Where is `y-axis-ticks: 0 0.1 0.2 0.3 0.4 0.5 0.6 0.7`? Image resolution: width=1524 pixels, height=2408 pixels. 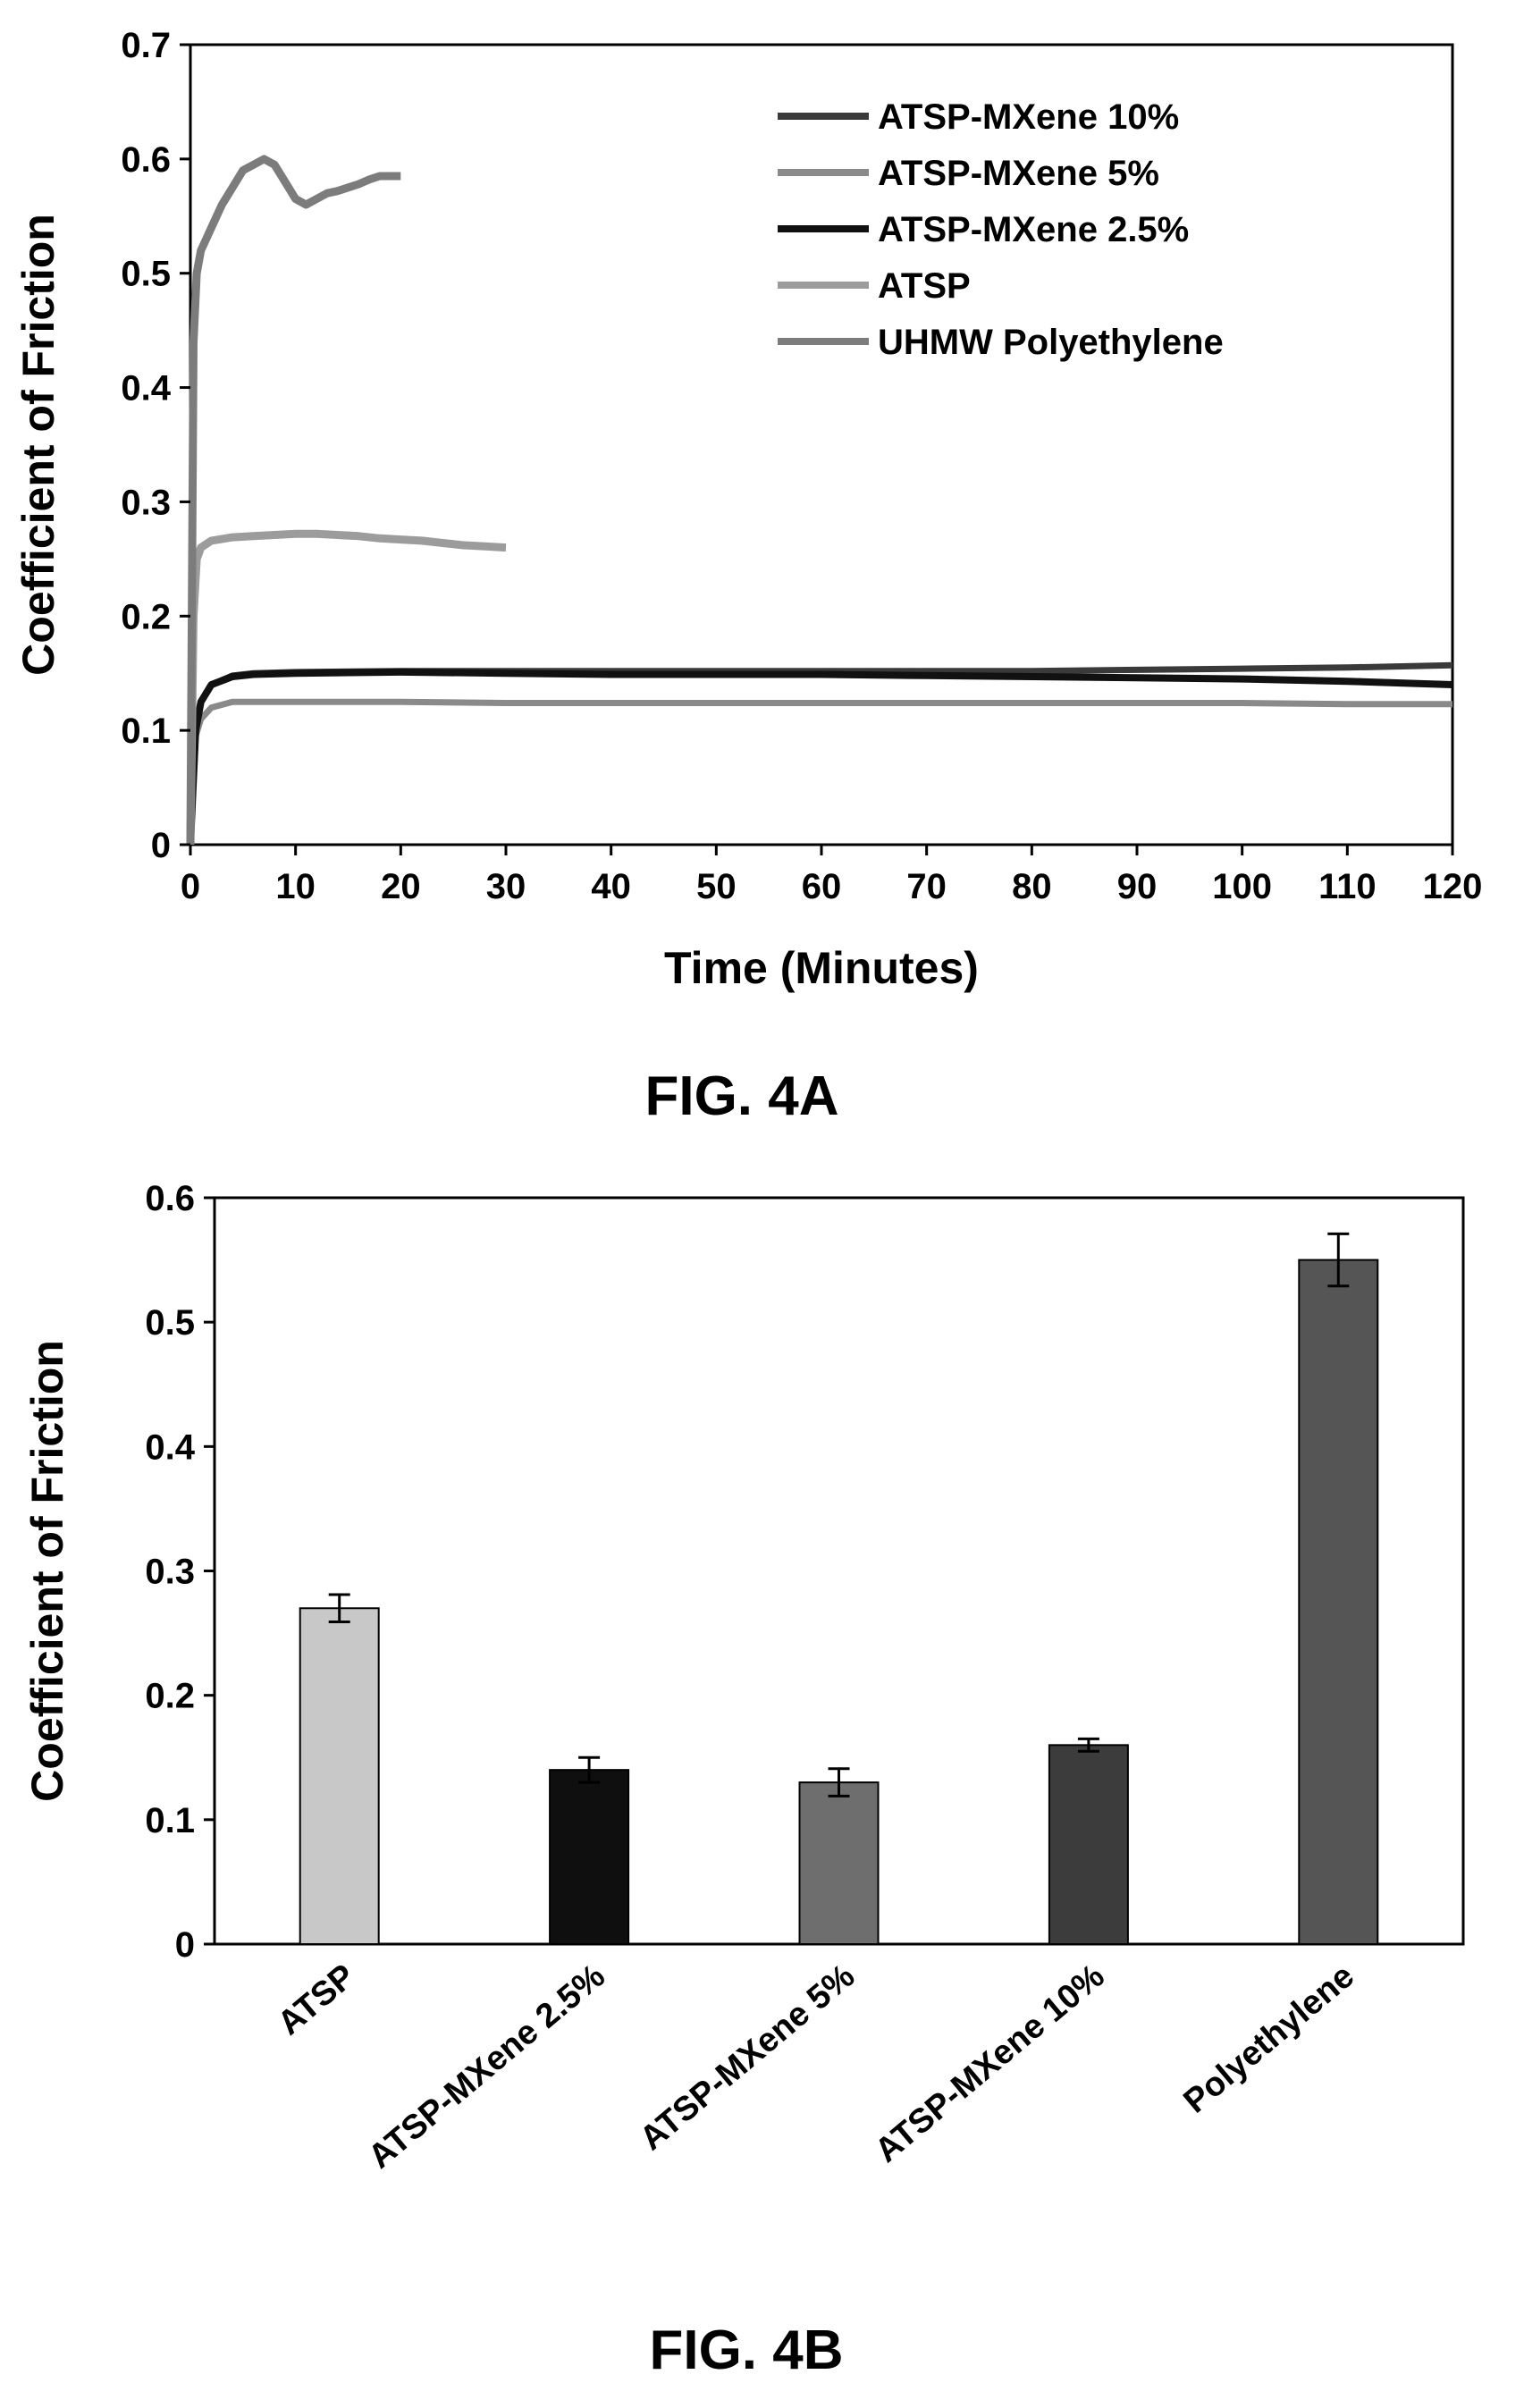 y-axis-ticks: 0 0.1 0.2 0.3 0.4 0.5 0.6 0.7 is located at coordinates (155, 446).